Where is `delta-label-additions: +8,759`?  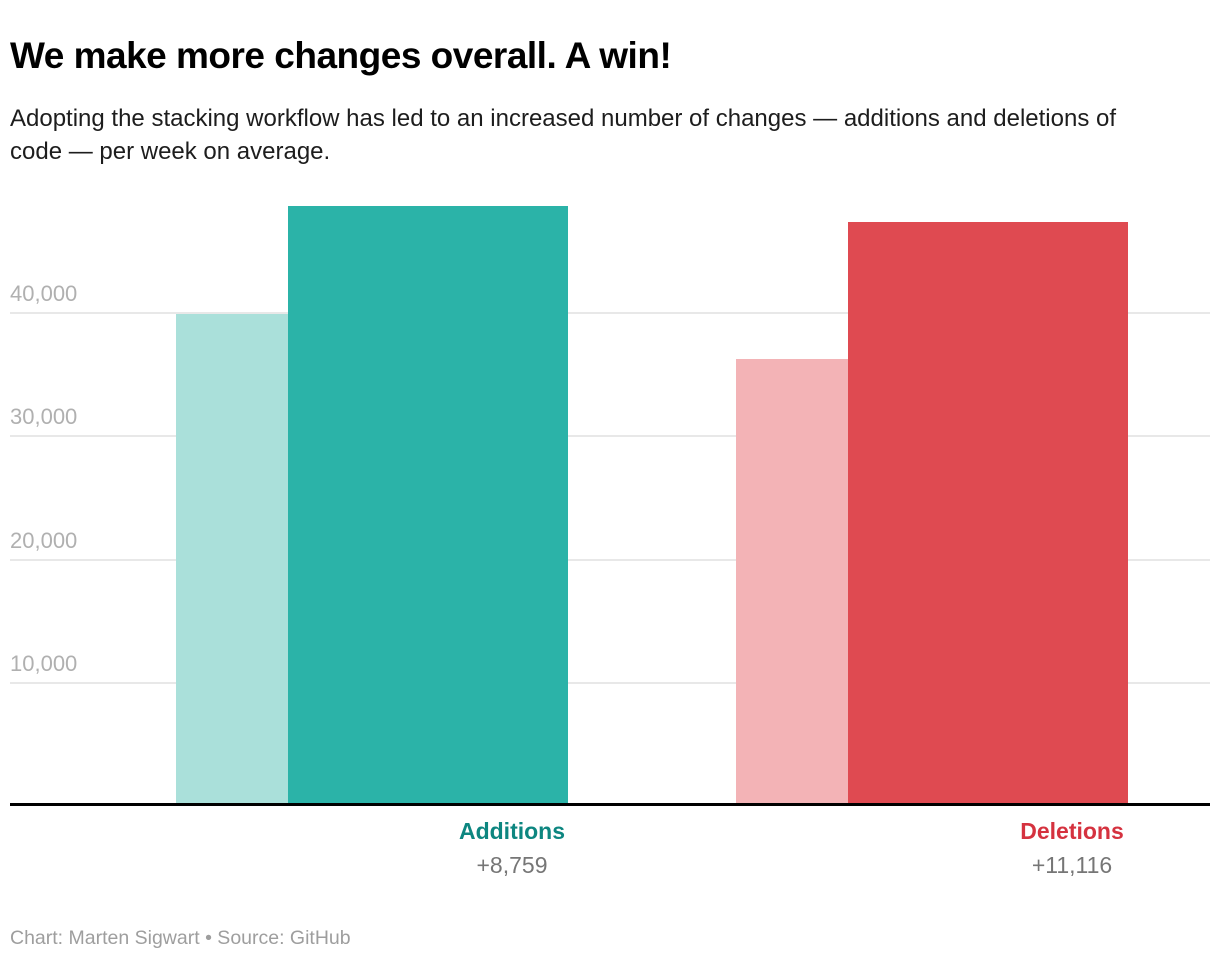 delta-label-additions: +8,759 is located at coordinates (512, 865).